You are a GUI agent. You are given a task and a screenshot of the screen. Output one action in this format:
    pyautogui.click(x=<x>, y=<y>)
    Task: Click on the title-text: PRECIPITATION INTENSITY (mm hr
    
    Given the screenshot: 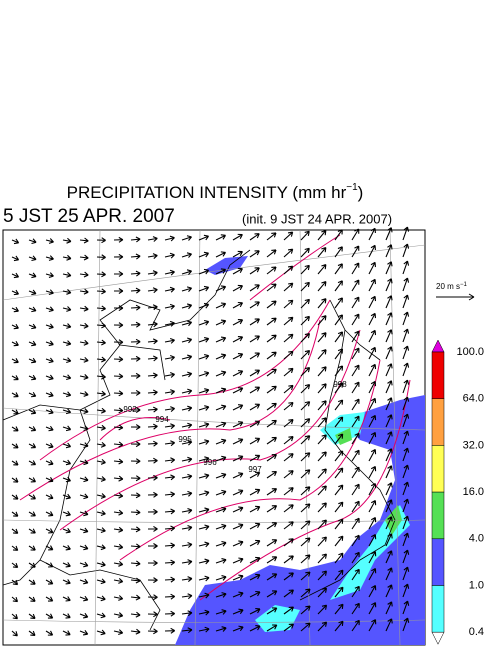 What is the action you would take?
    pyautogui.click(x=207, y=192)
    